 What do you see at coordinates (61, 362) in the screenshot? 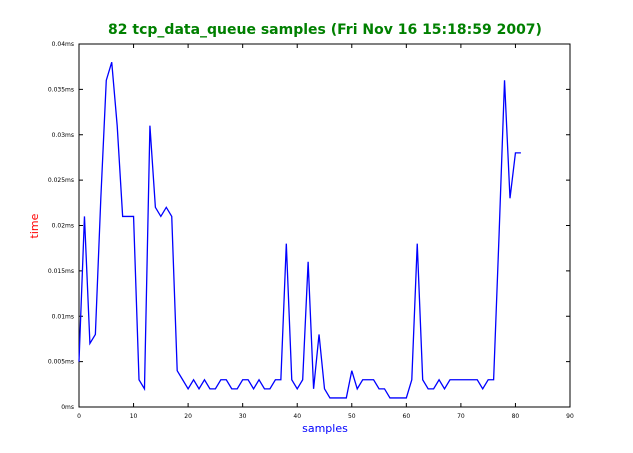
I see `y-tick-label: 0.005ms` at bounding box center [61, 362].